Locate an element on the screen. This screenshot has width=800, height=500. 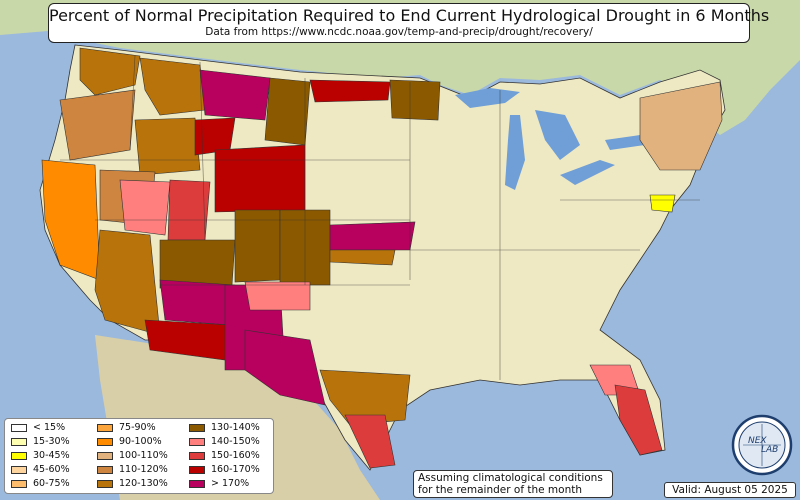
region-arizona-north is located at coordinates (197, 302).